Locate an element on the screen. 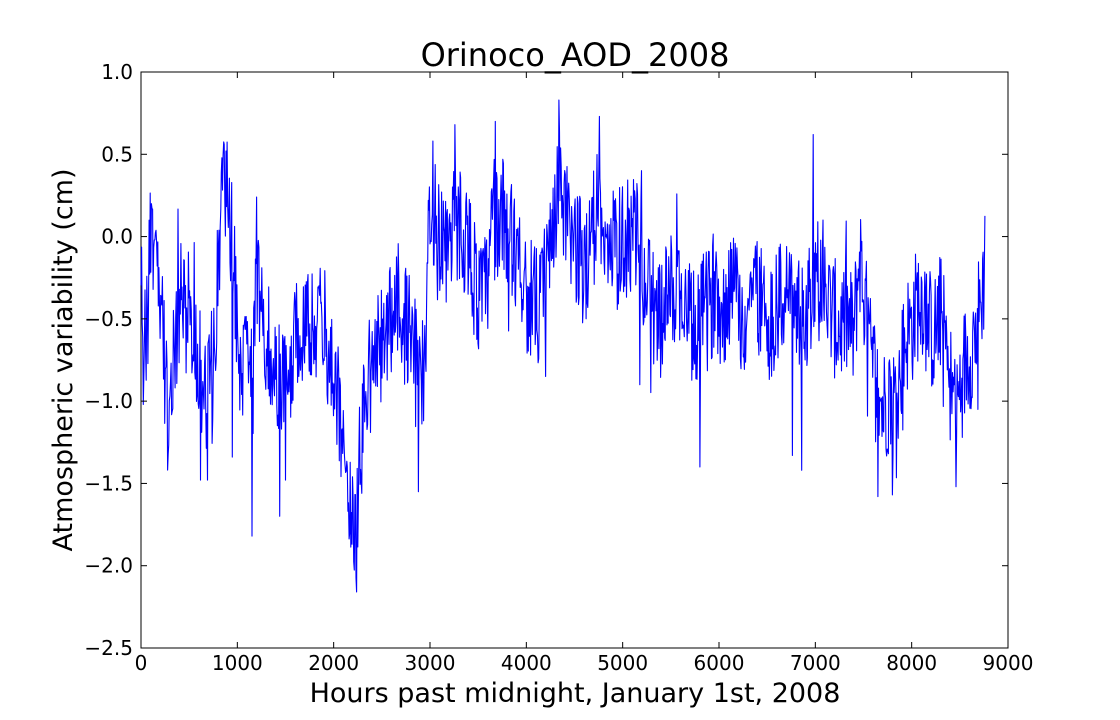  x-tick-label: 9000 is located at coordinates (1008, 663).